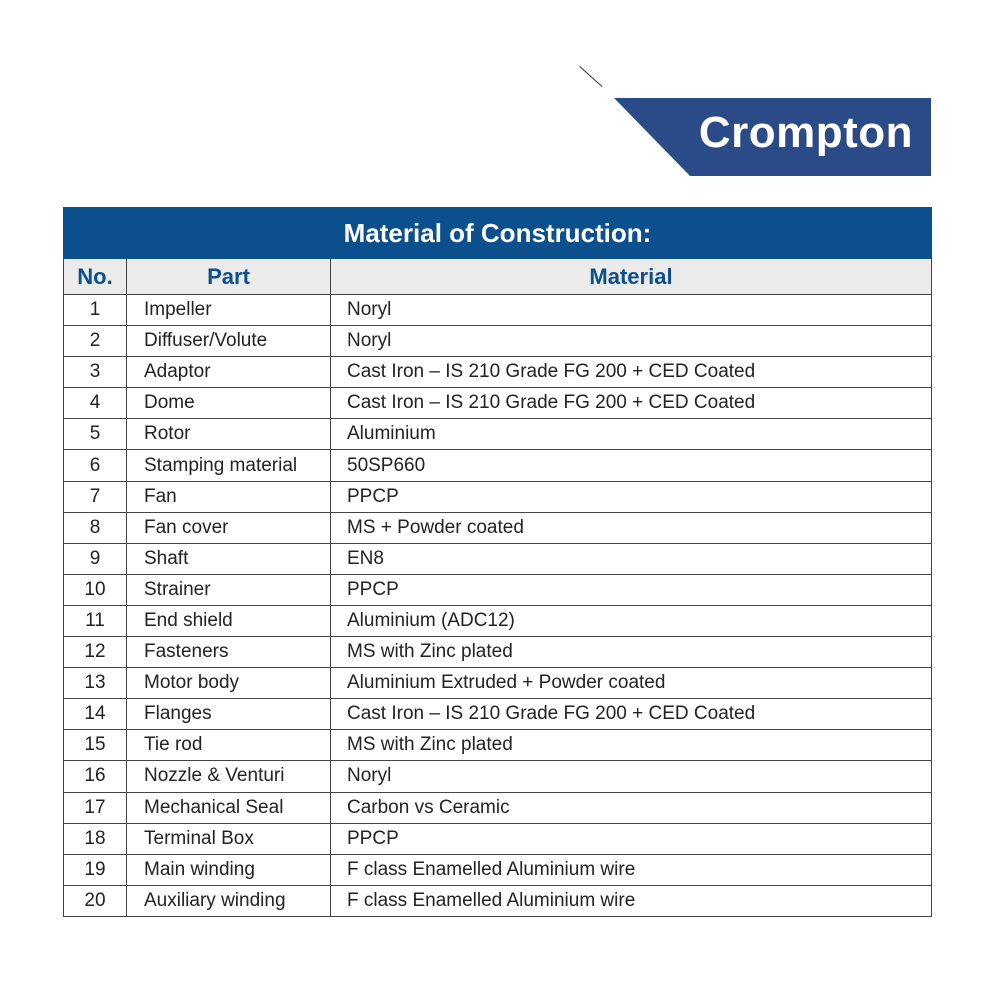 This screenshot has height=1000, width=1000. What do you see at coordinates (228, 745) in the screenshot?
I see `part-name: Tie rod` at bounding box center [228, 745].